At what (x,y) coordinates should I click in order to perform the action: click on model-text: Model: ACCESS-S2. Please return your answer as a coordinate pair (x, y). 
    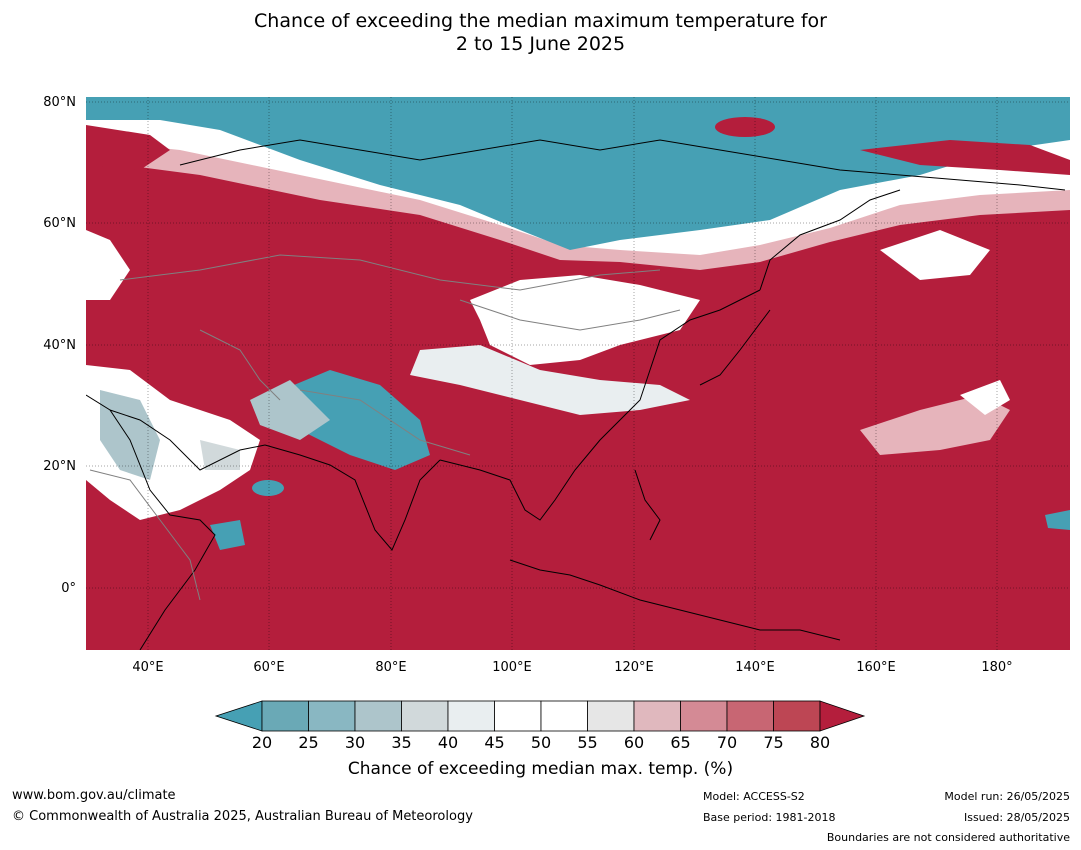
    Looking at the image, I should click on (754, 796).